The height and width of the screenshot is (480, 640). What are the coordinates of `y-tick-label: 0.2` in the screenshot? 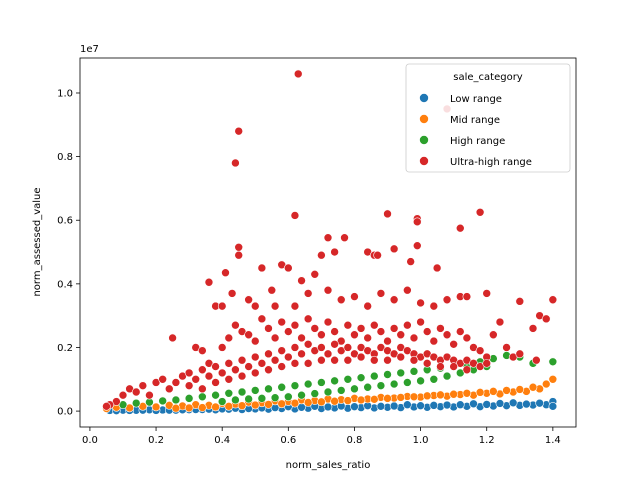 It's located at (65, 348).